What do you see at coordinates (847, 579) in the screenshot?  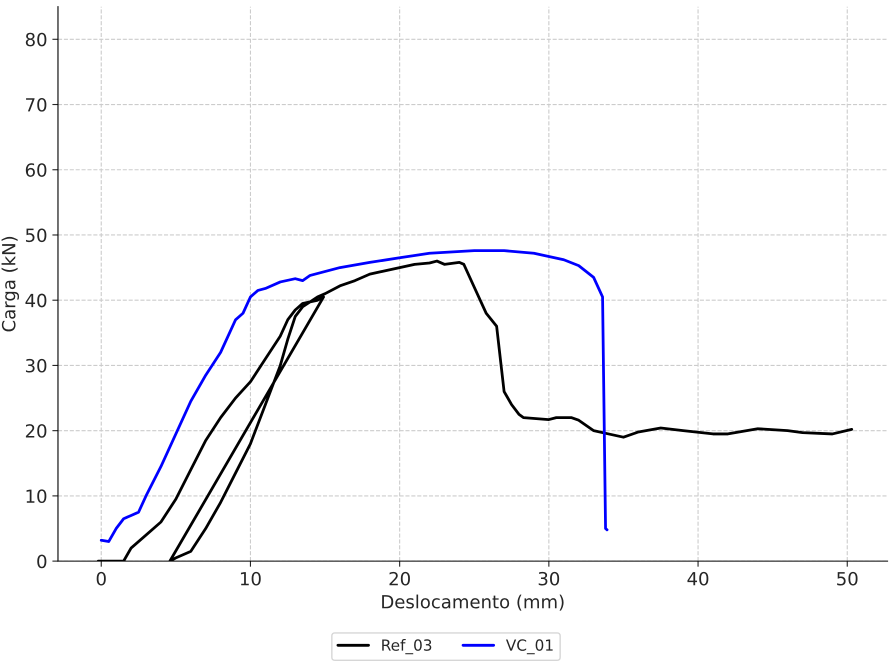 I see `x-tick-label: 50` at bounding box center [847, 579].